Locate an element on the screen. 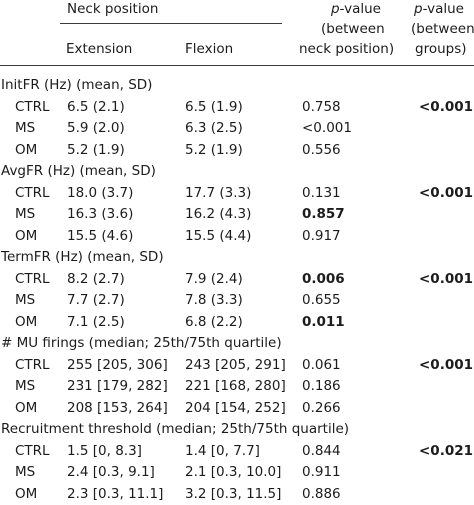 This screenshot has width=474, height=505. p-value-neck: 0.655 is located at coordinates (321, 300).